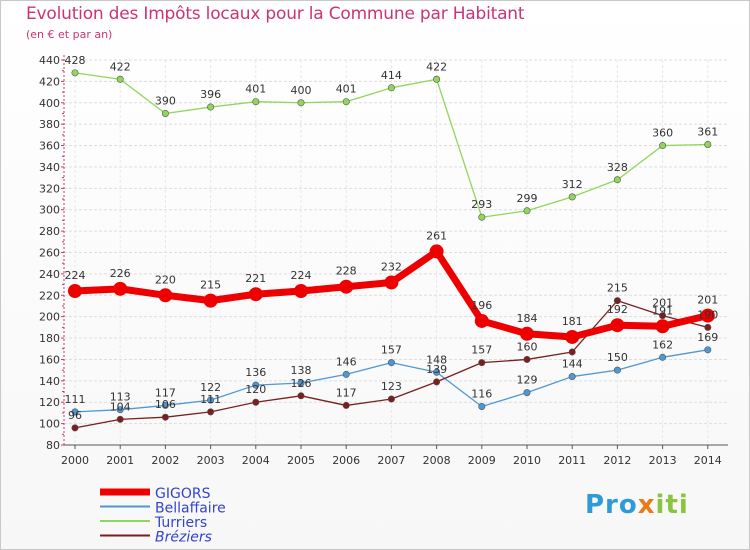  Describe the element at coordinates (527, 346) in the screenshot. I see `data-label: 160` at that location.